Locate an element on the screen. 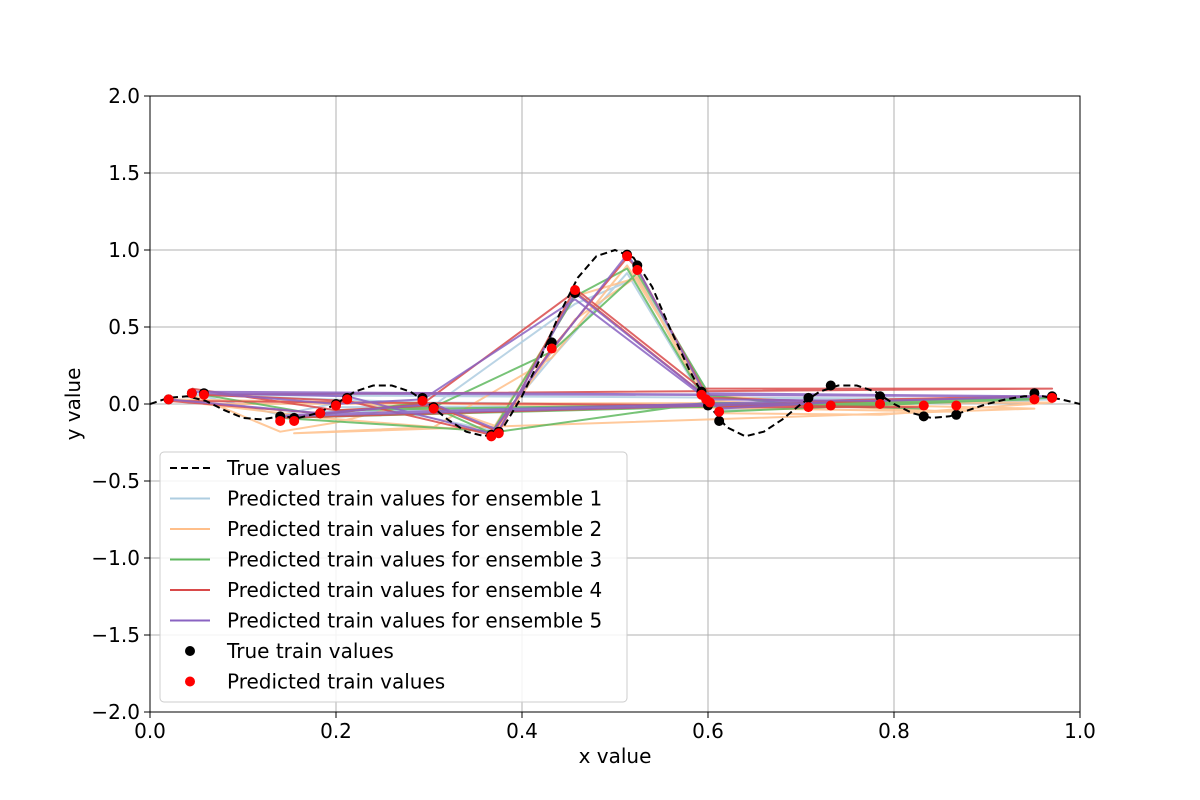 The height and width of the screenshot is (800, 1200). x-tick-label: 1.0 is located at coordinates (1080, 731).